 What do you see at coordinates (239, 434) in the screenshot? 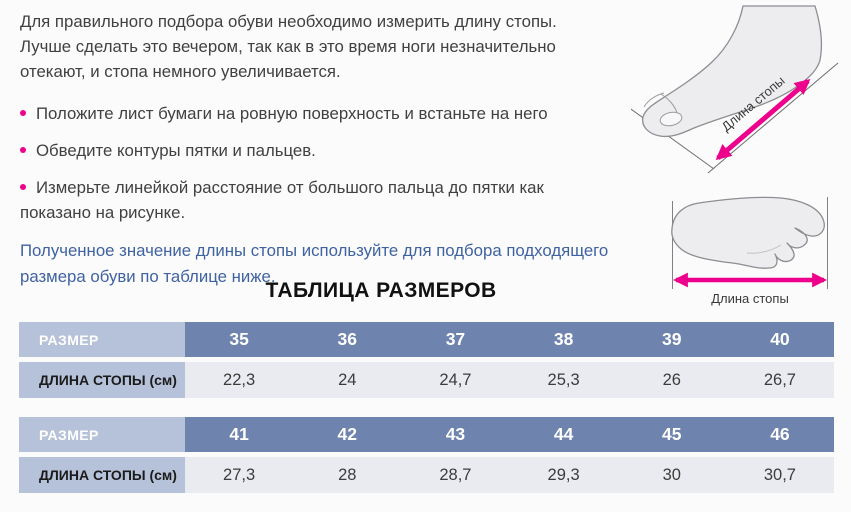
I see `size-cell: 41` at bounding box center [239, 434].